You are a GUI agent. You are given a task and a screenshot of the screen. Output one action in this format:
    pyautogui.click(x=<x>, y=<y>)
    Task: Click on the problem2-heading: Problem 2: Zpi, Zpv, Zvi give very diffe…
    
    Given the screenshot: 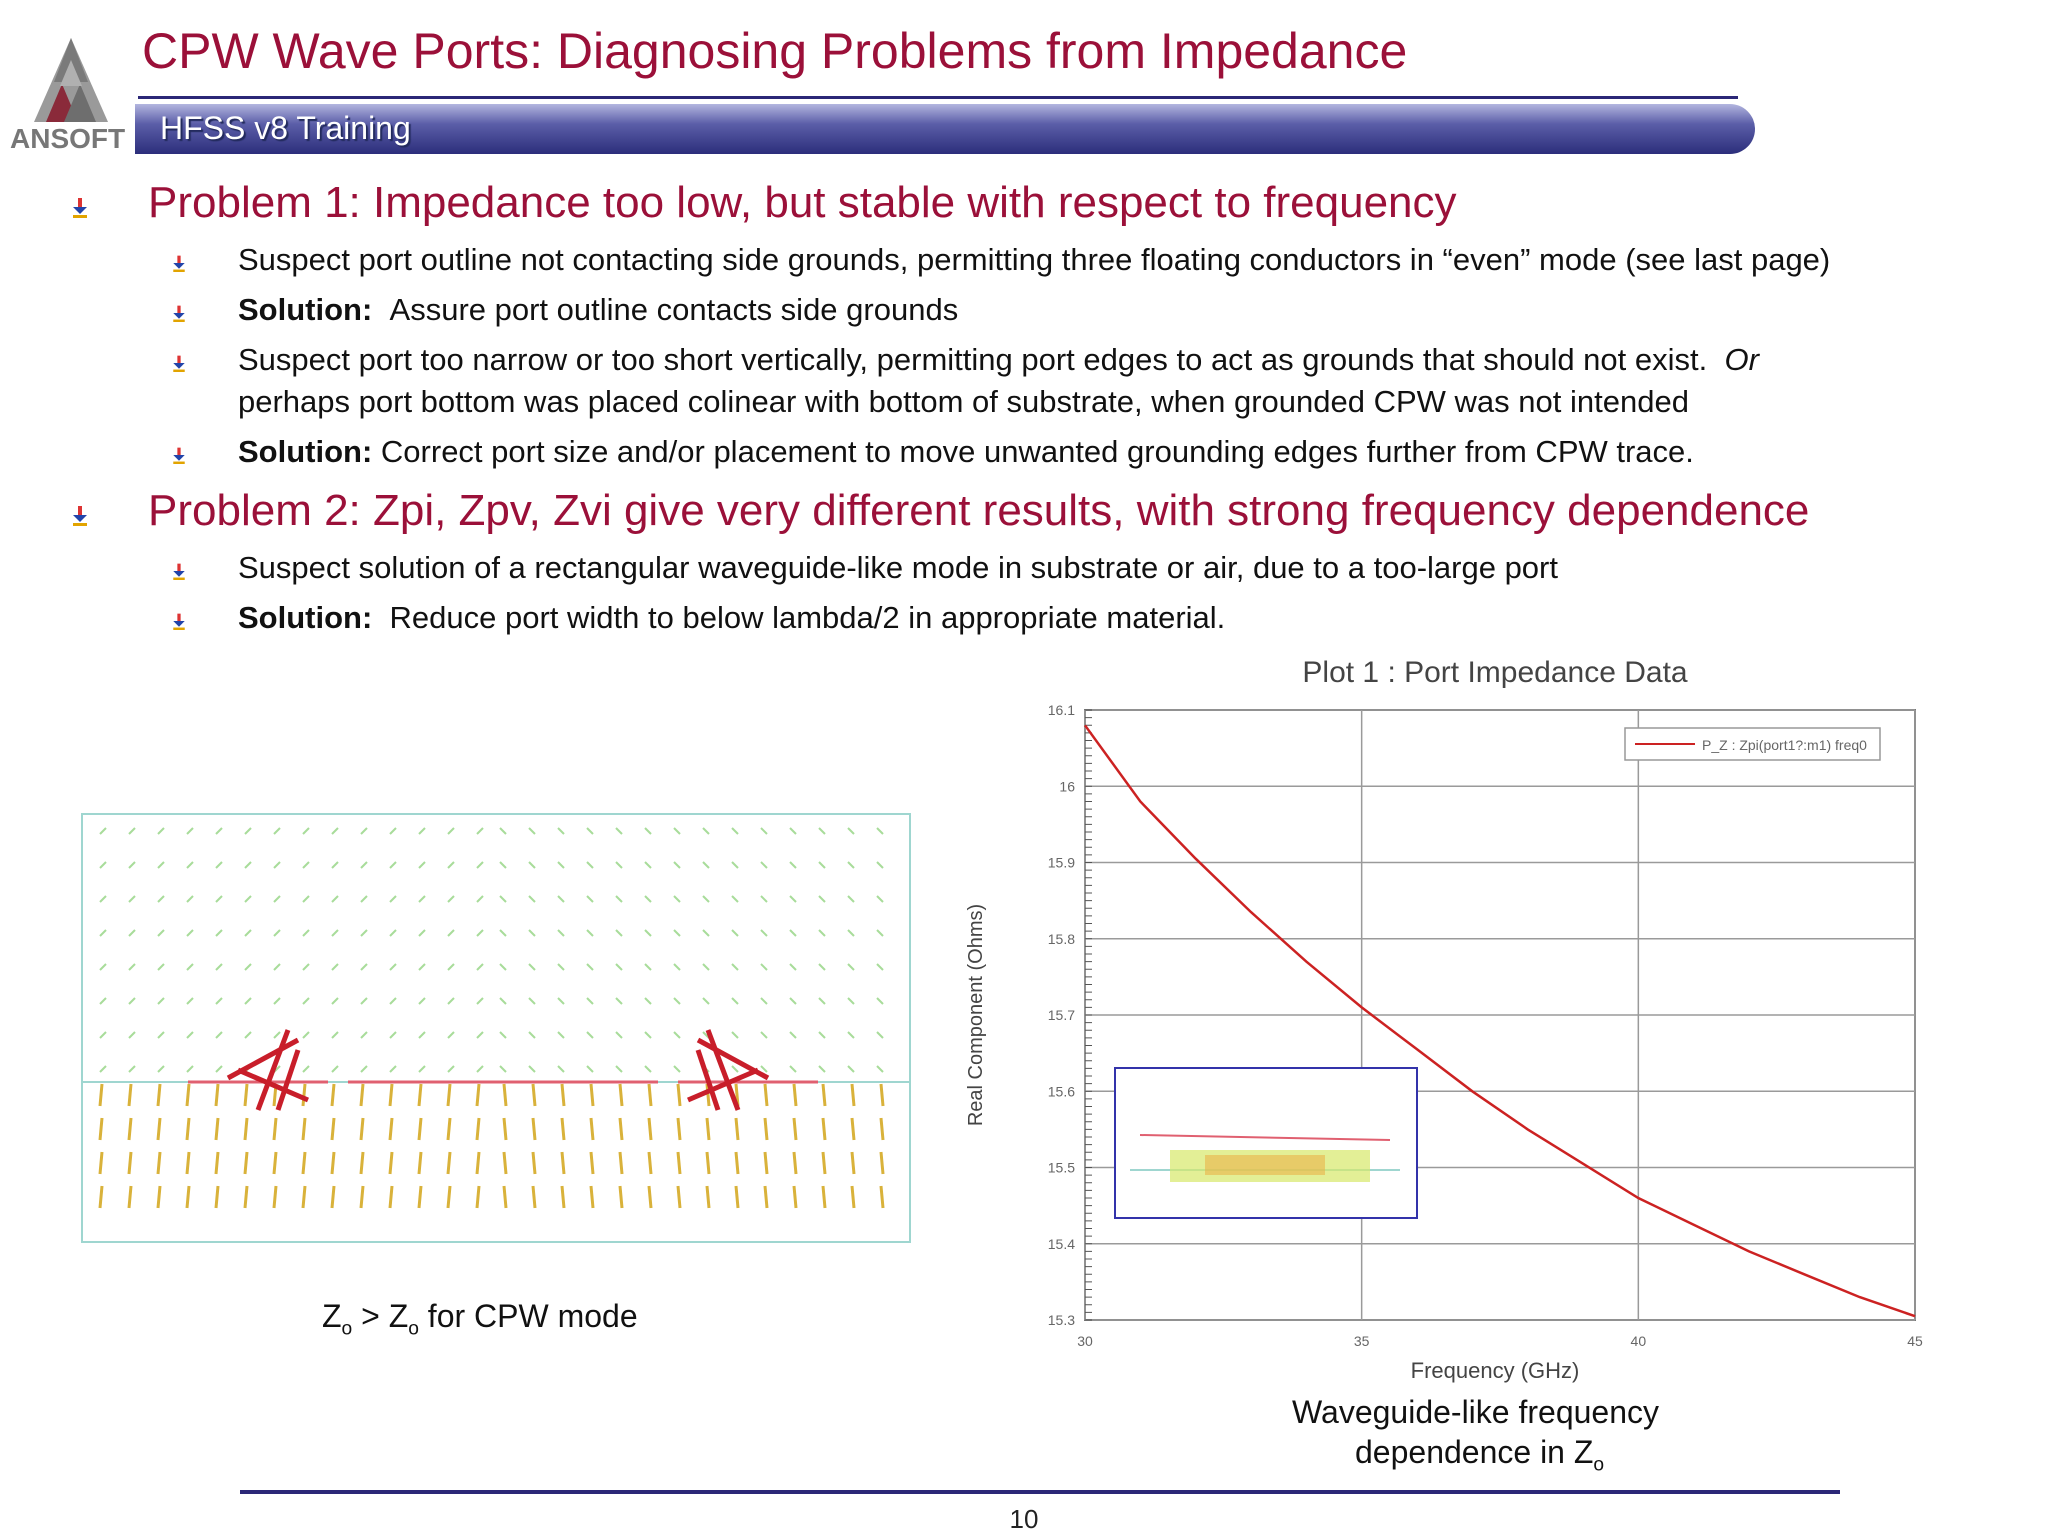 What is the action you would take?
    pyautogui.click(x=979, y=510)
    